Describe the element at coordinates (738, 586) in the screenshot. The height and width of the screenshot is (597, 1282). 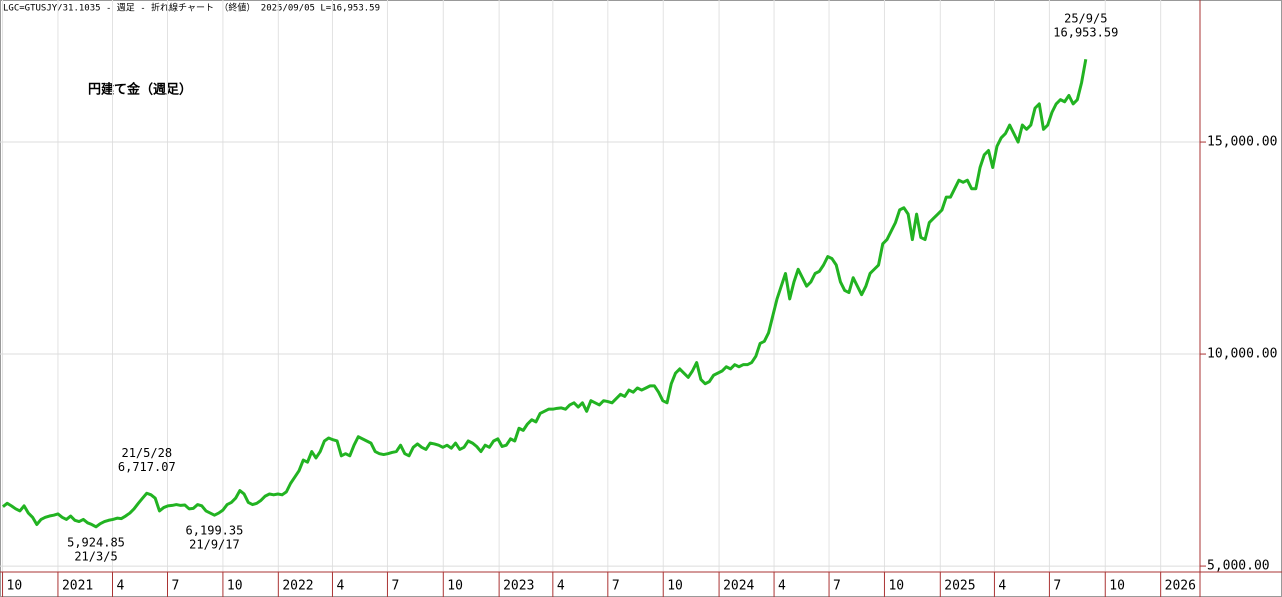
I see `x-tick-label: 2024` at that location.